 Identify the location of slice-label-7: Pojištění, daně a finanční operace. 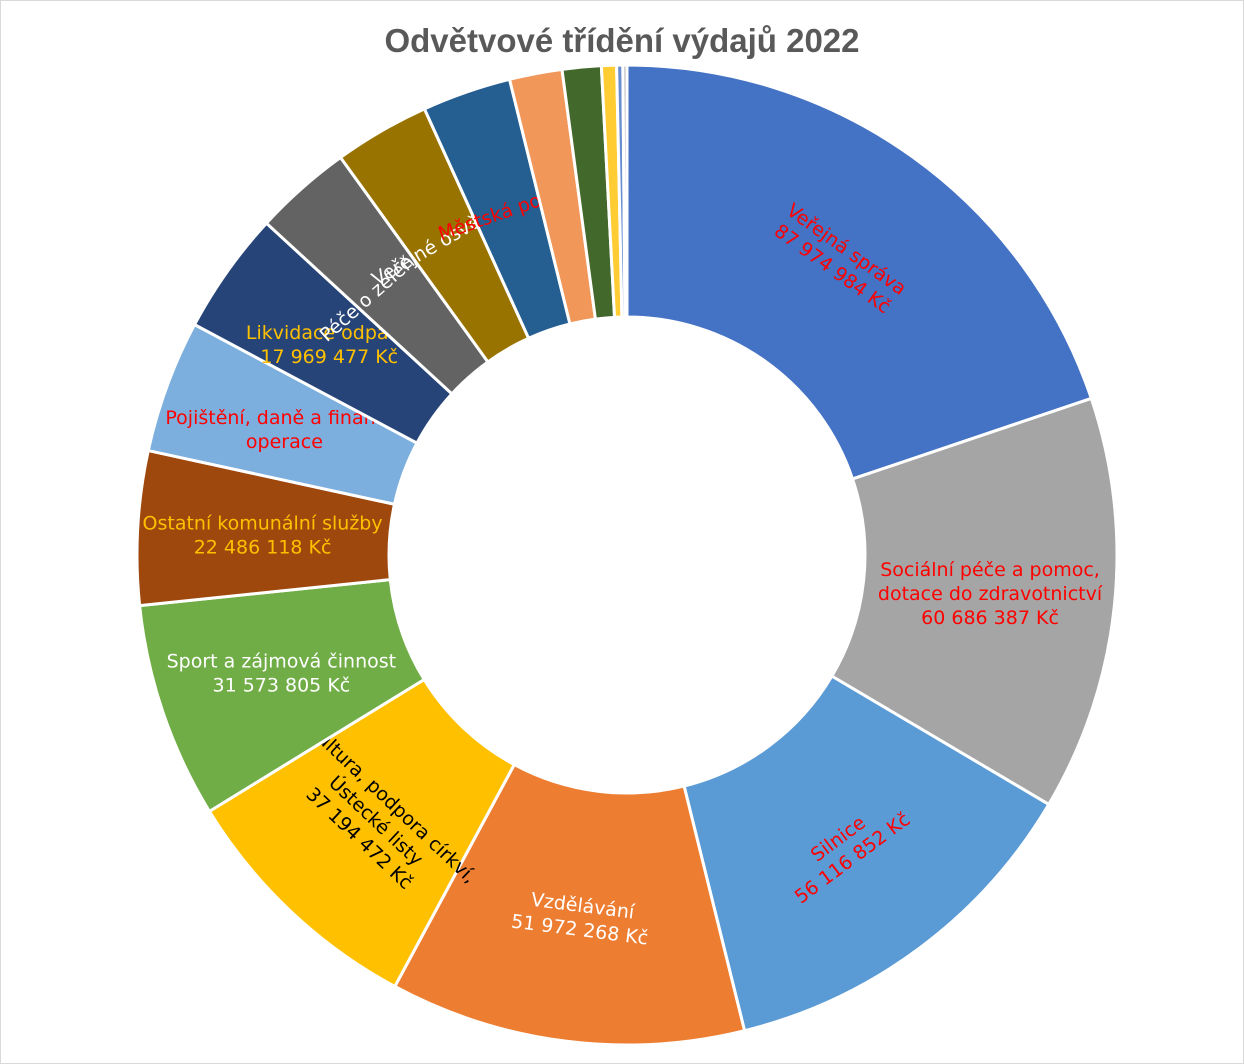
(284, 430).